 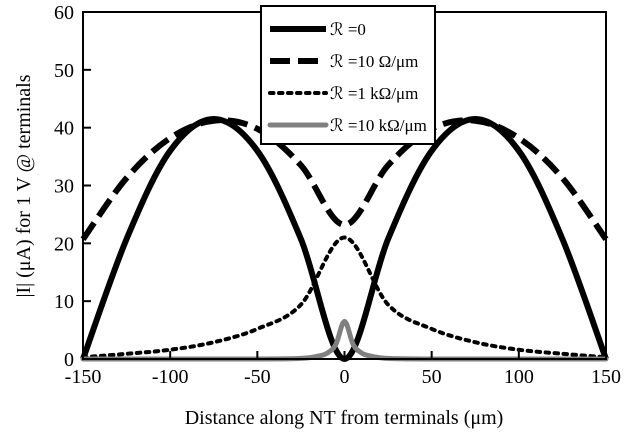 What do you see at coordinates (69, 360) in the screenshot?
I see `y-tick-label: 0` at bounding box center [69, 360].